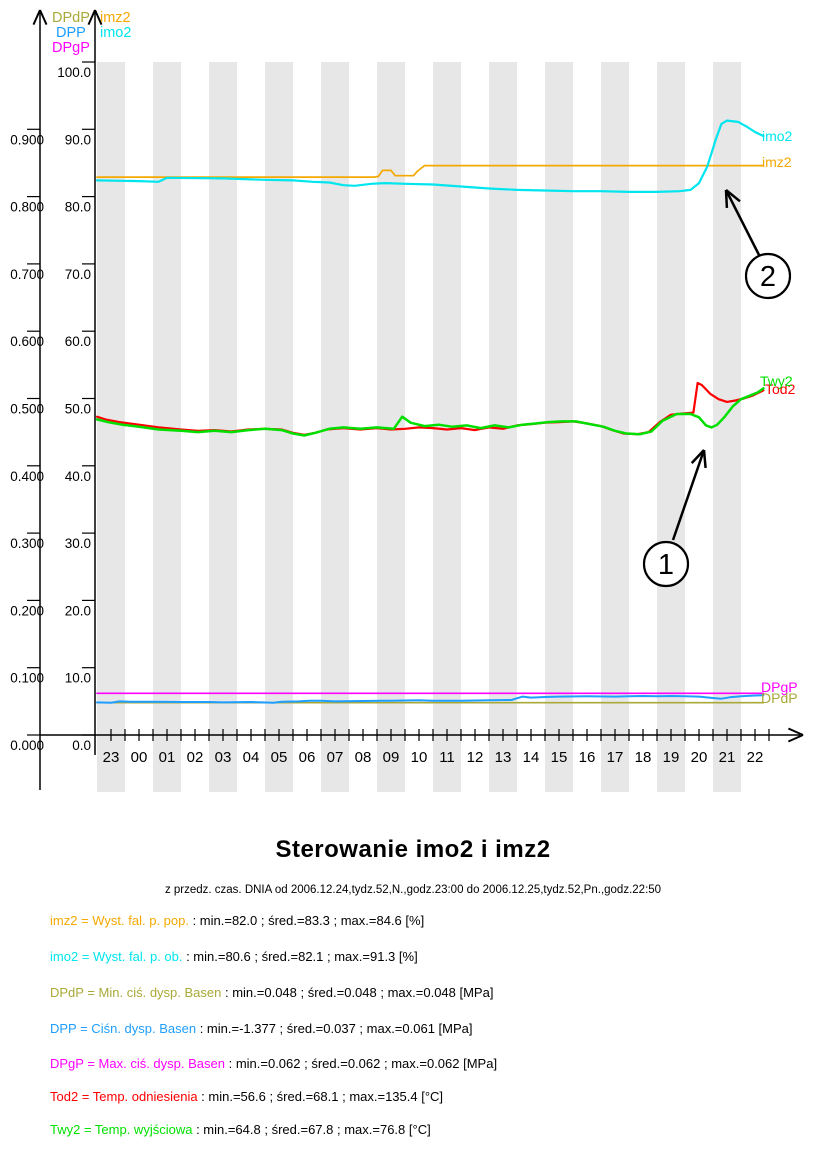  Describe the element at coordinates (27, 341) in the screenshot. I see `y-axis-outer-tick-label: 0.600` at that location.